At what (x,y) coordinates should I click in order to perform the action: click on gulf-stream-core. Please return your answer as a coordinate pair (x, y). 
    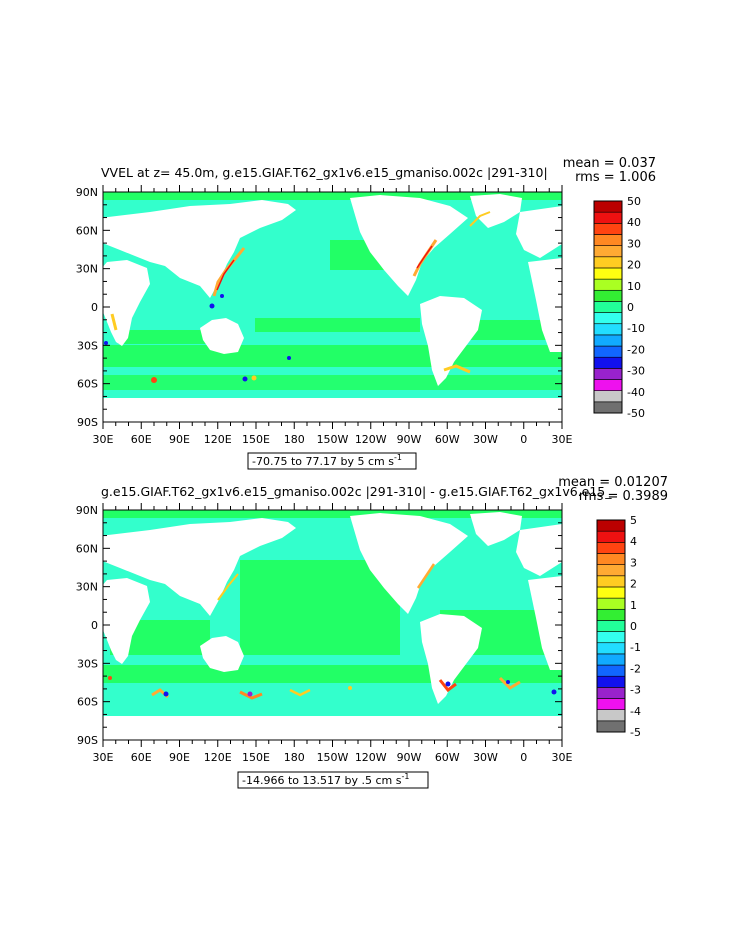
    Looking at the image, I should click on (424, 257).